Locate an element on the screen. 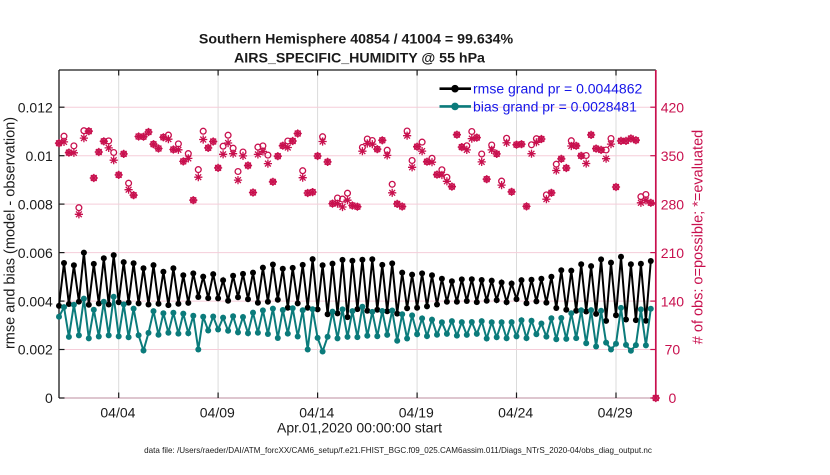  svg-text:rmse and bias (model - observa: rmse and bias (model - observation) is located at coordinates (11, 233).